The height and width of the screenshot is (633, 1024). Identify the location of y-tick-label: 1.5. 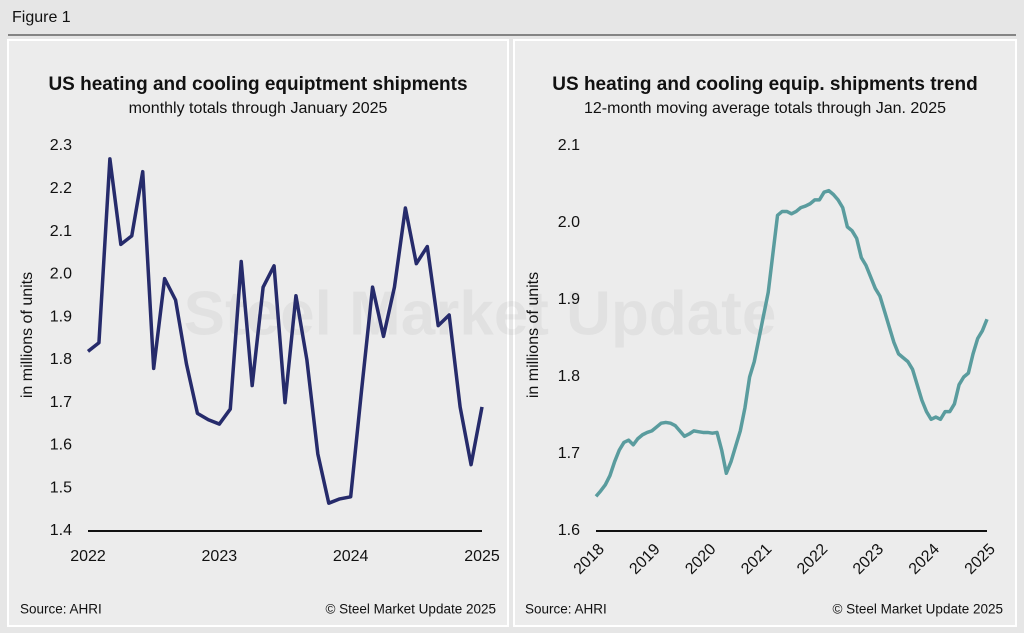
(61, 487).